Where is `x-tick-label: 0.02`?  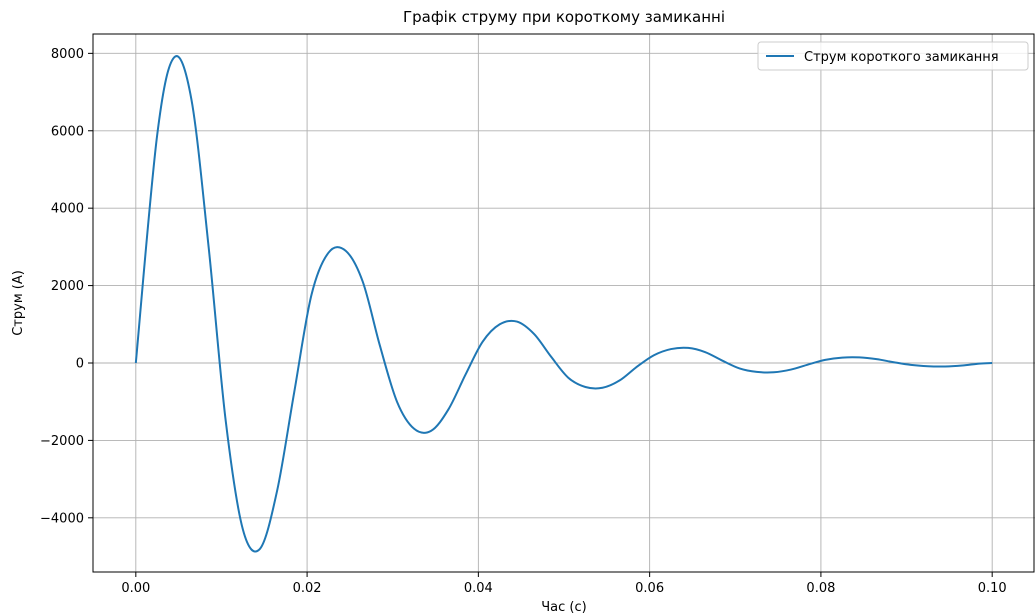 x-tick-label: 0.02 is located at coordinates (307, 588).